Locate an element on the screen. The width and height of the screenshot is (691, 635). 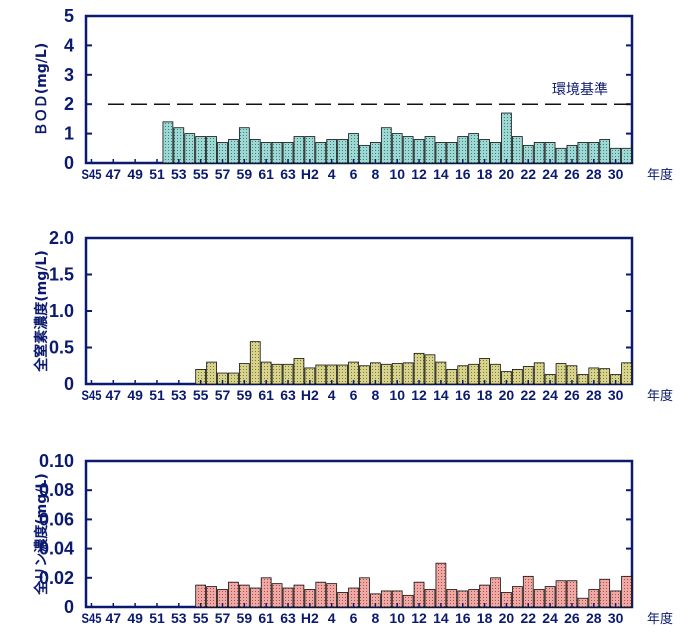
y-tick-label: 0.02 is located at coordinates (56, 578).